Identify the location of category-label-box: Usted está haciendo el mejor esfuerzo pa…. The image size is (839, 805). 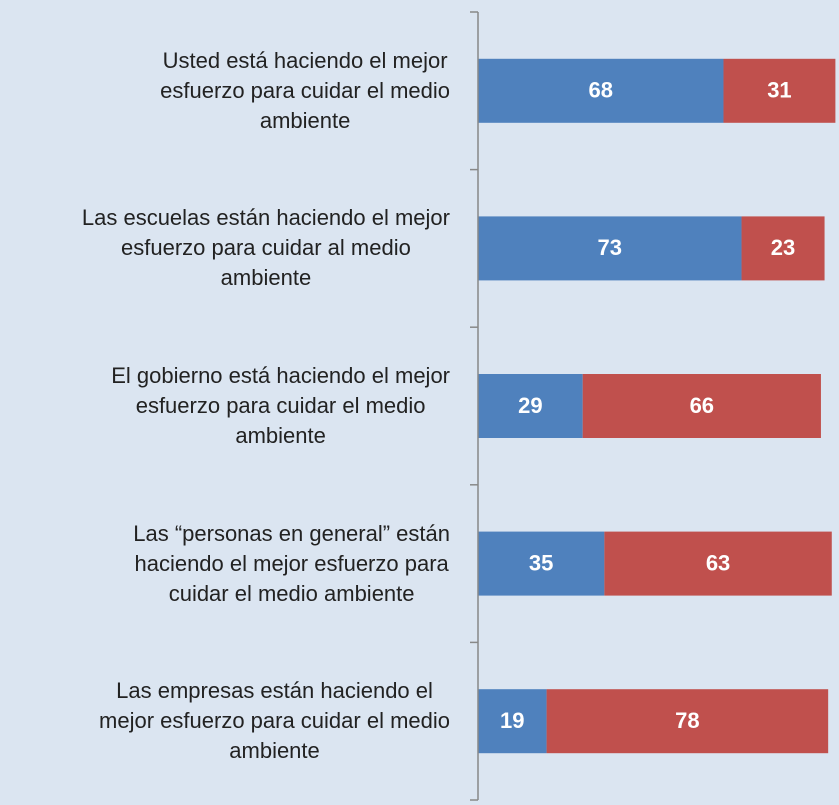
(225, 91).